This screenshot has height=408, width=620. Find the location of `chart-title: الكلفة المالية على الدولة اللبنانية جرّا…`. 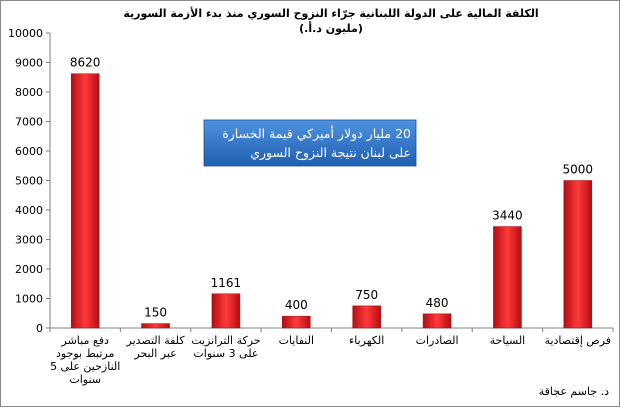

chart-title: الكلفة المالية على الدولة اللبنانية جرّا… is located at coordinates (330, 13).